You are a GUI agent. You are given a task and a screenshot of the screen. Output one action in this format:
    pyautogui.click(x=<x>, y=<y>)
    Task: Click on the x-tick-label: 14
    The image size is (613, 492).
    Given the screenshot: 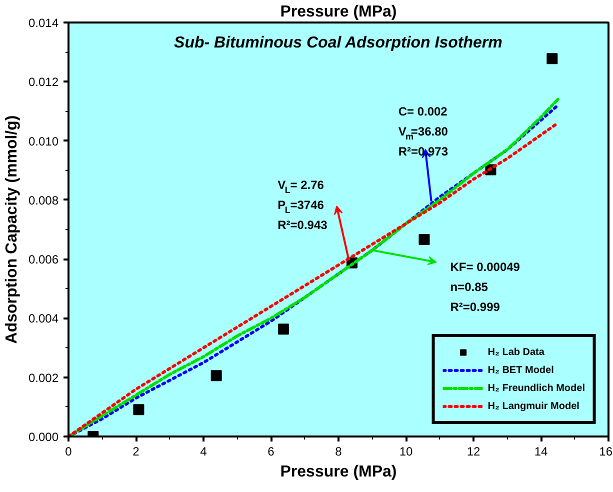 What is the action you would take?
    pyautogui.click(x=541, y=451)
    